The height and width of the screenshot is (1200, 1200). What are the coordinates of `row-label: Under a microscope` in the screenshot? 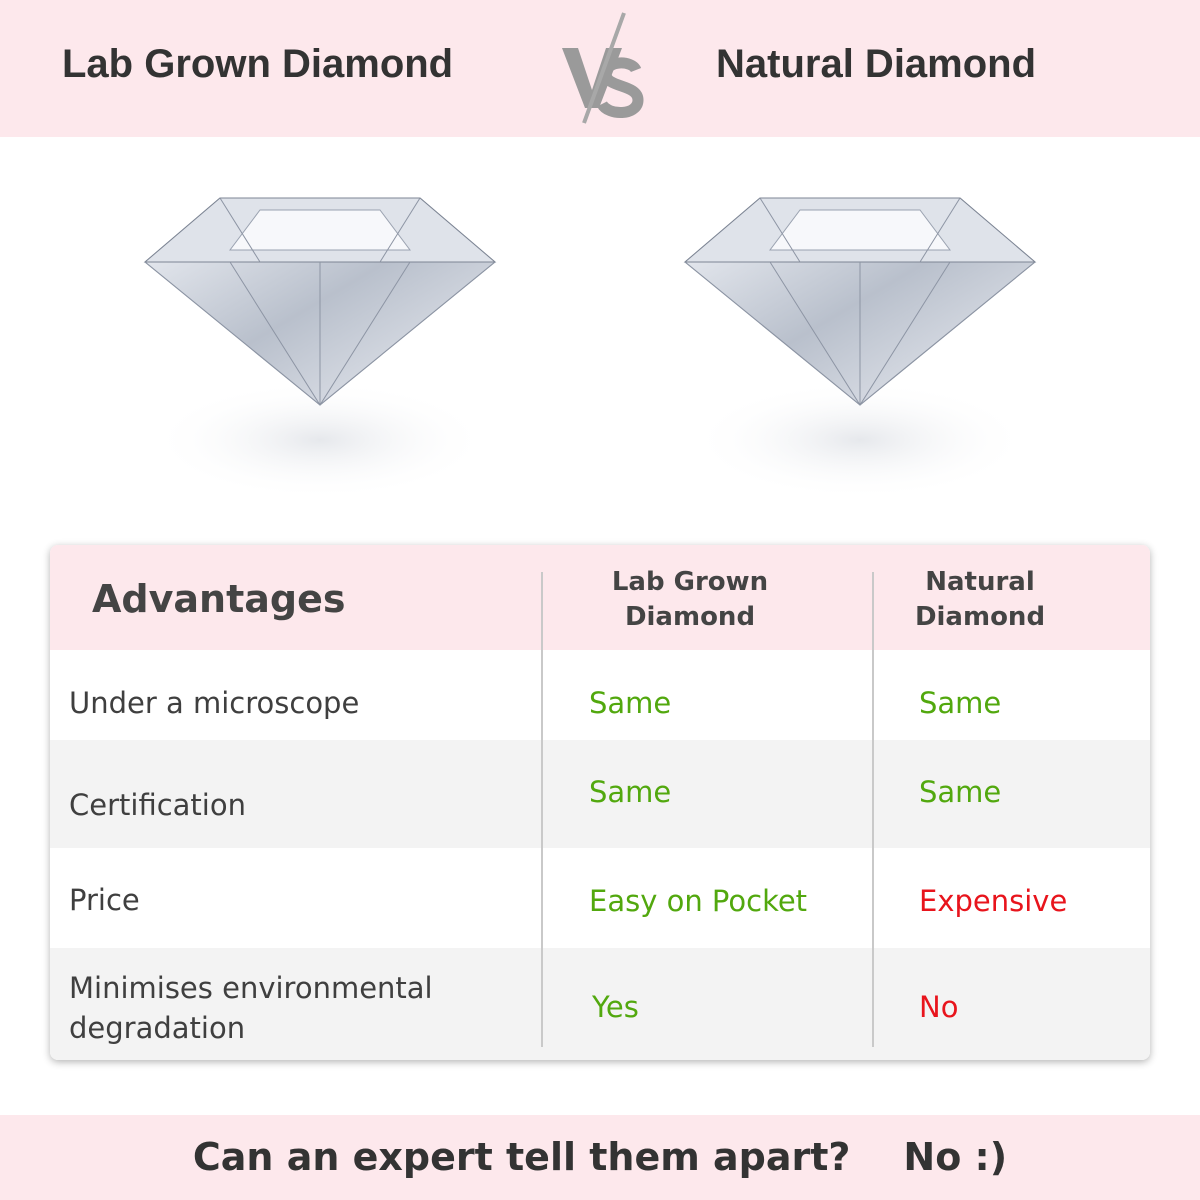 It's located at (214, 703).